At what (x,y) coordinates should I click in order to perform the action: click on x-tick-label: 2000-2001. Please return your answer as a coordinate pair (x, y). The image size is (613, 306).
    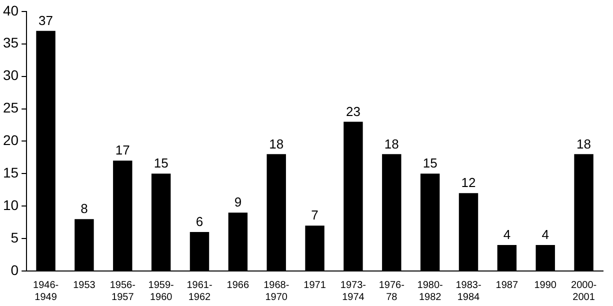
    Looking at the image, I should click on (583, 291).